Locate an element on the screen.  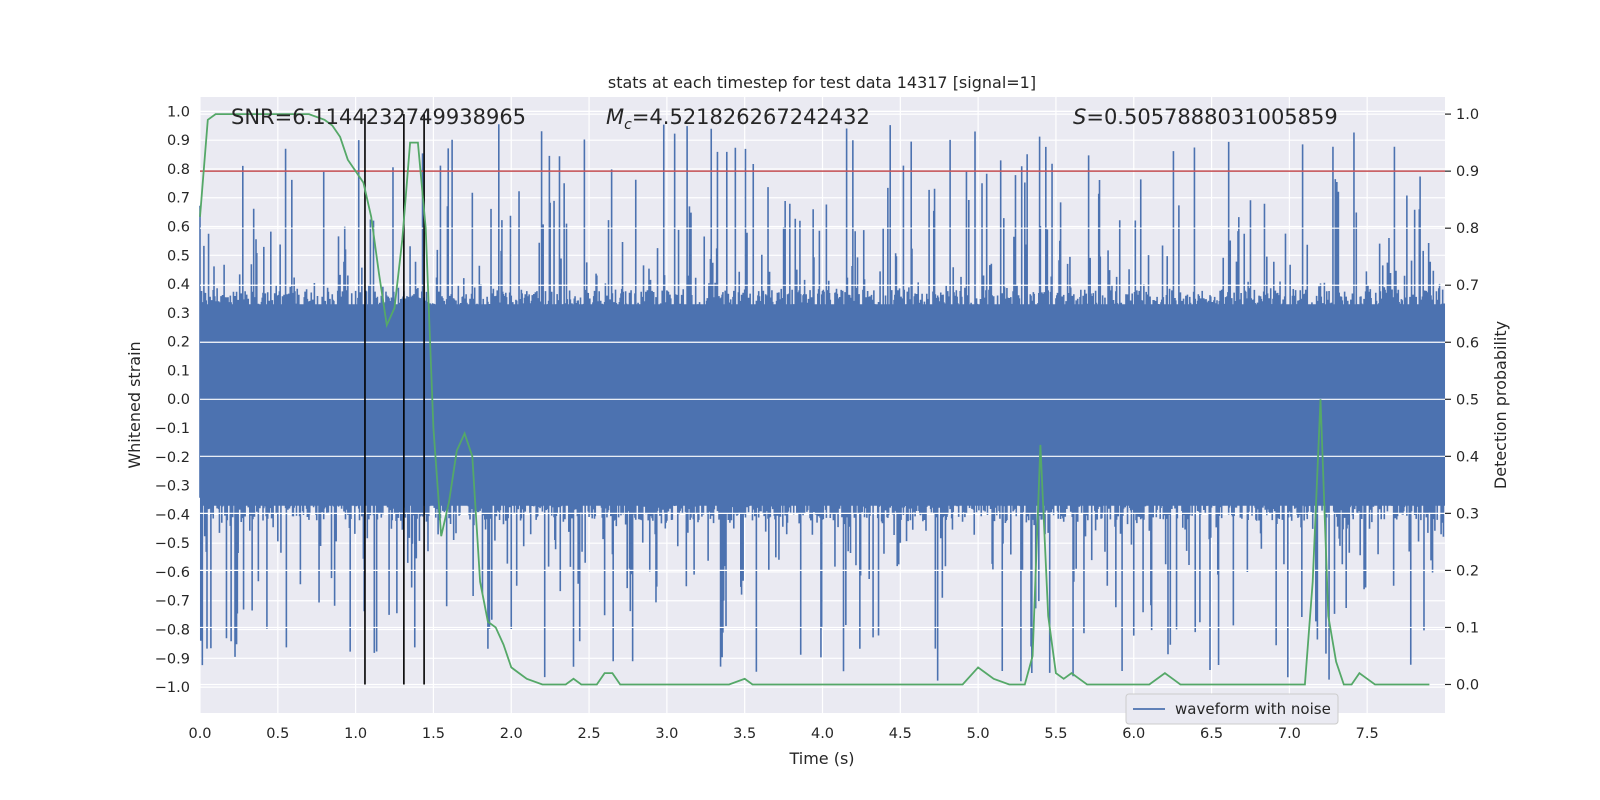
x-tick-label: 2.0 is located at coordinates (511, 734).